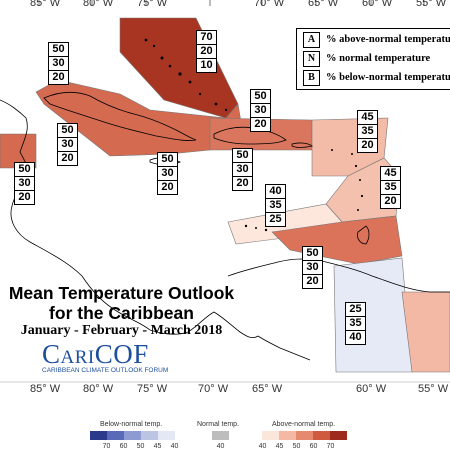 The width and height of the screenshot is (450, 450). Describe the element at coordinates (388, 77) in the screenshot. I see `legend-text: % below-normal temperature` at that location.